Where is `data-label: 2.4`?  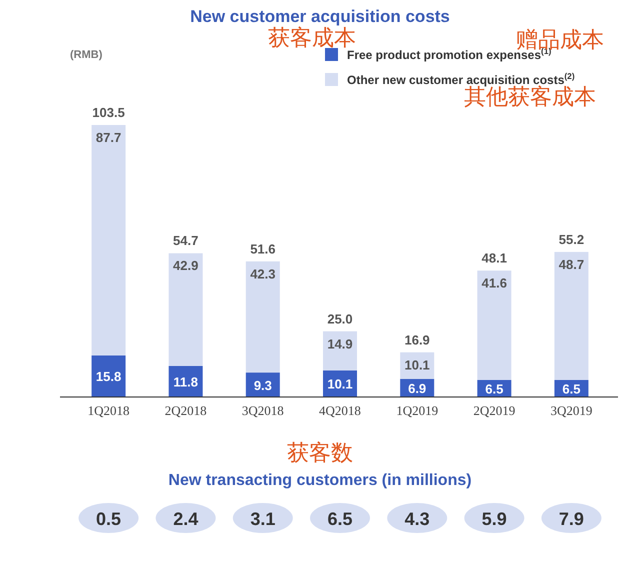 data-label: 2.4 is located at coordinates (185, 519).